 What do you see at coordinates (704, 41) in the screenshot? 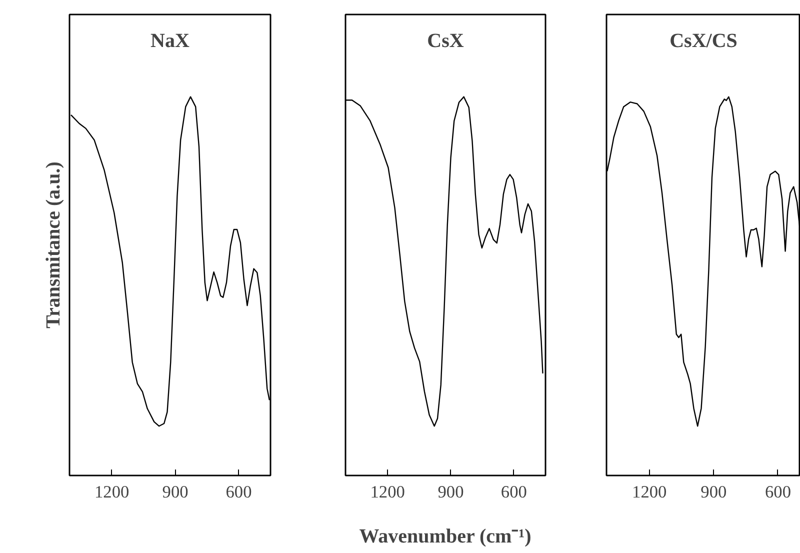
I see `chart-title: CsX/CS` at bounding box center [704, 41].